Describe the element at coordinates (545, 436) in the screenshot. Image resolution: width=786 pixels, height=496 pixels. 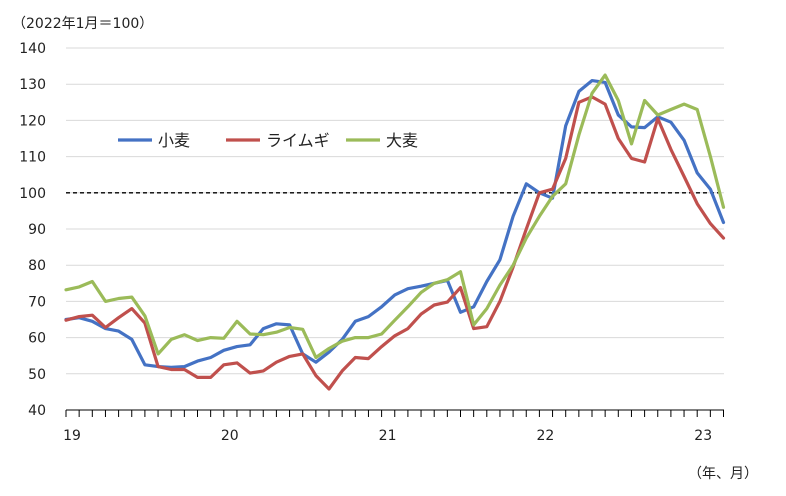
I see `x-tick-label: 22` at that location.